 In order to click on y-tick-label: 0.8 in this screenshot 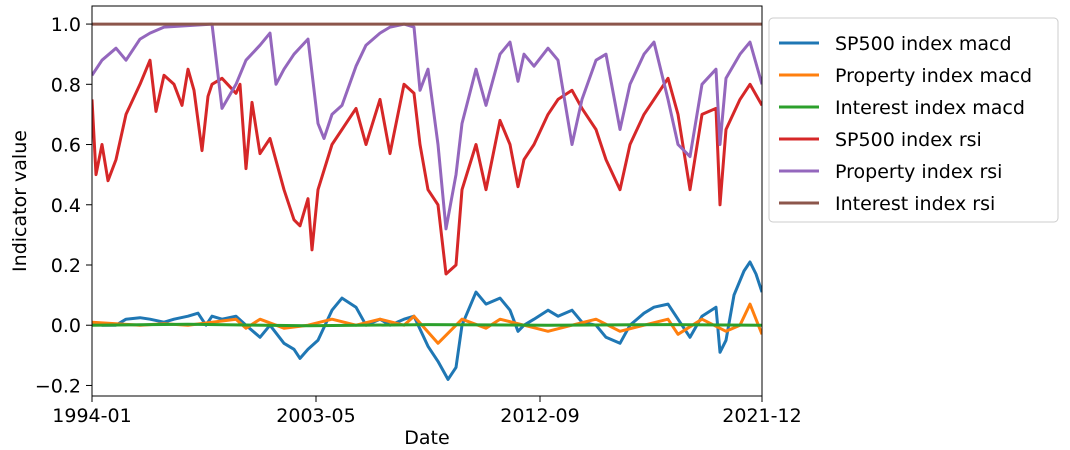, I will do `click(66, 85)`.